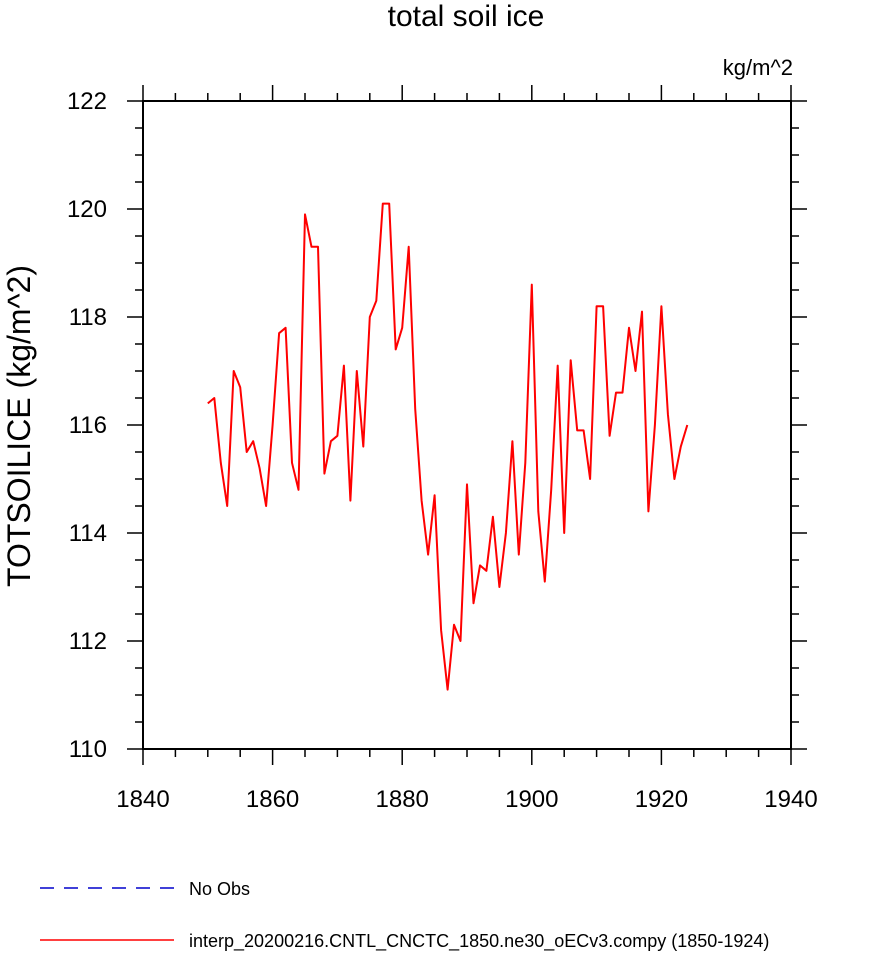 Image resolution: width=888 pixels, height=954 pixels. I want to click on x-tick-label: 1840, so click(142, 799).